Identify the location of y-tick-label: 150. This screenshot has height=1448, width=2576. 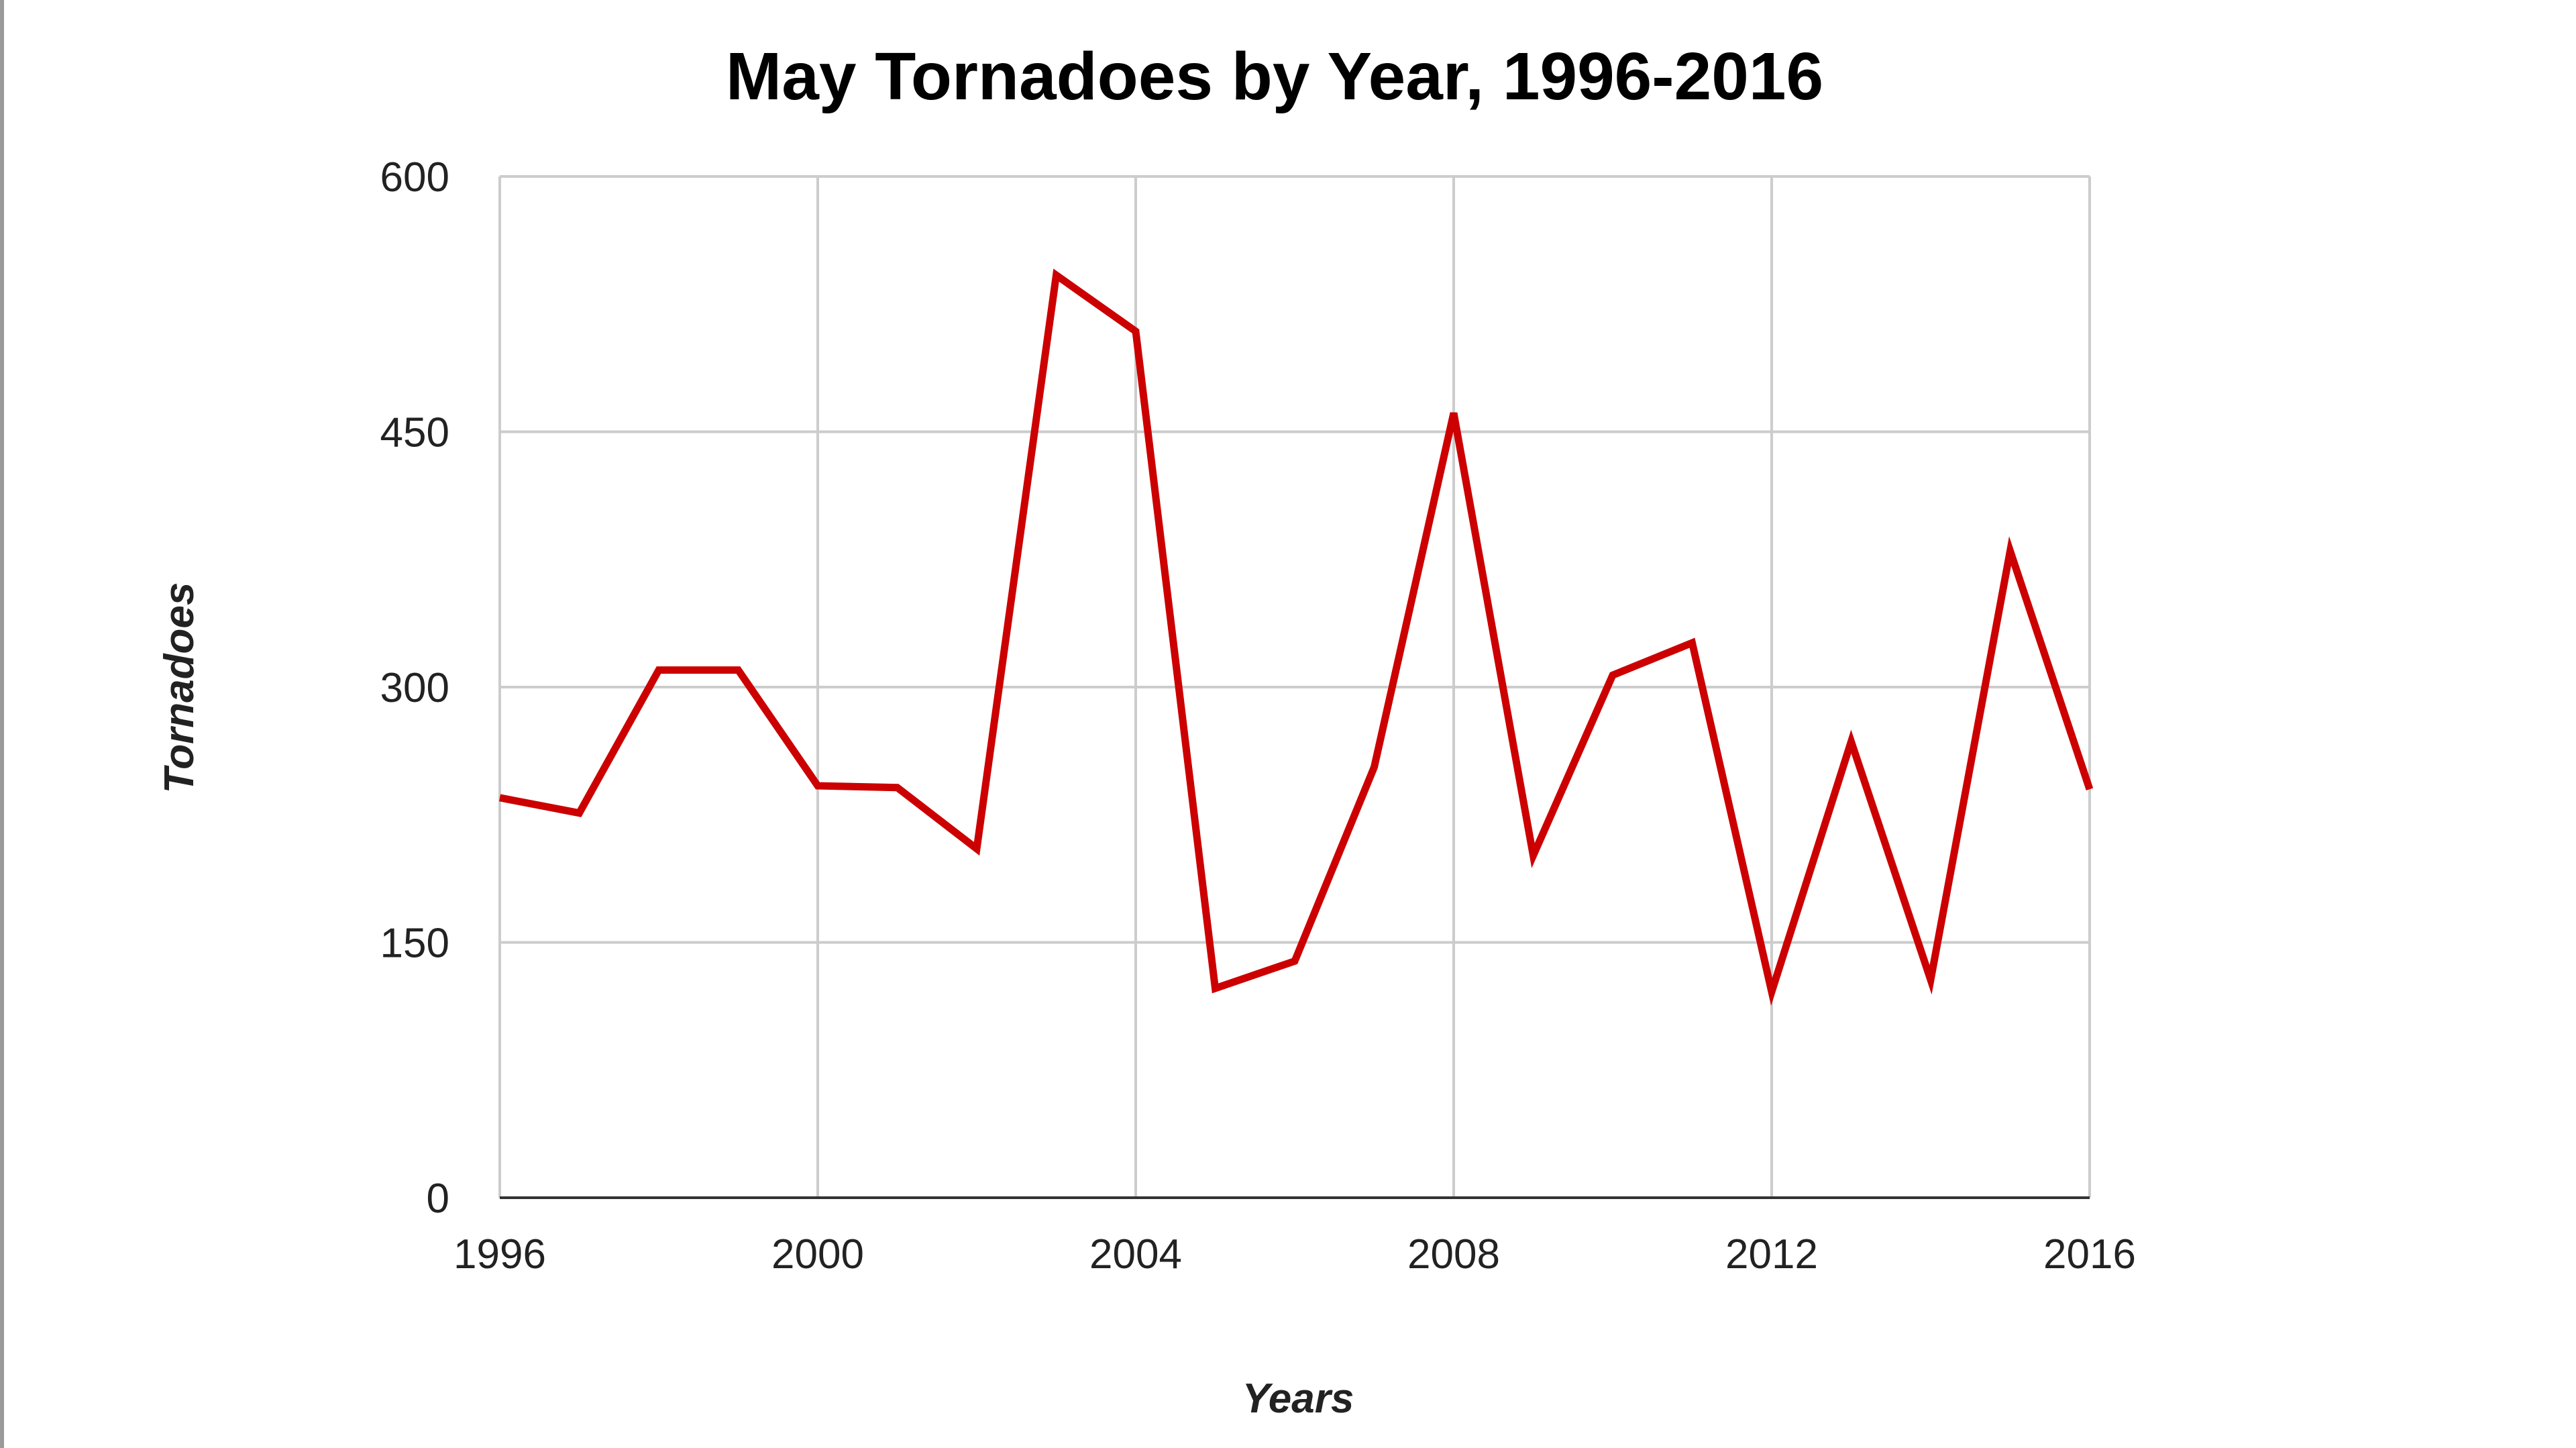
(414, 944).